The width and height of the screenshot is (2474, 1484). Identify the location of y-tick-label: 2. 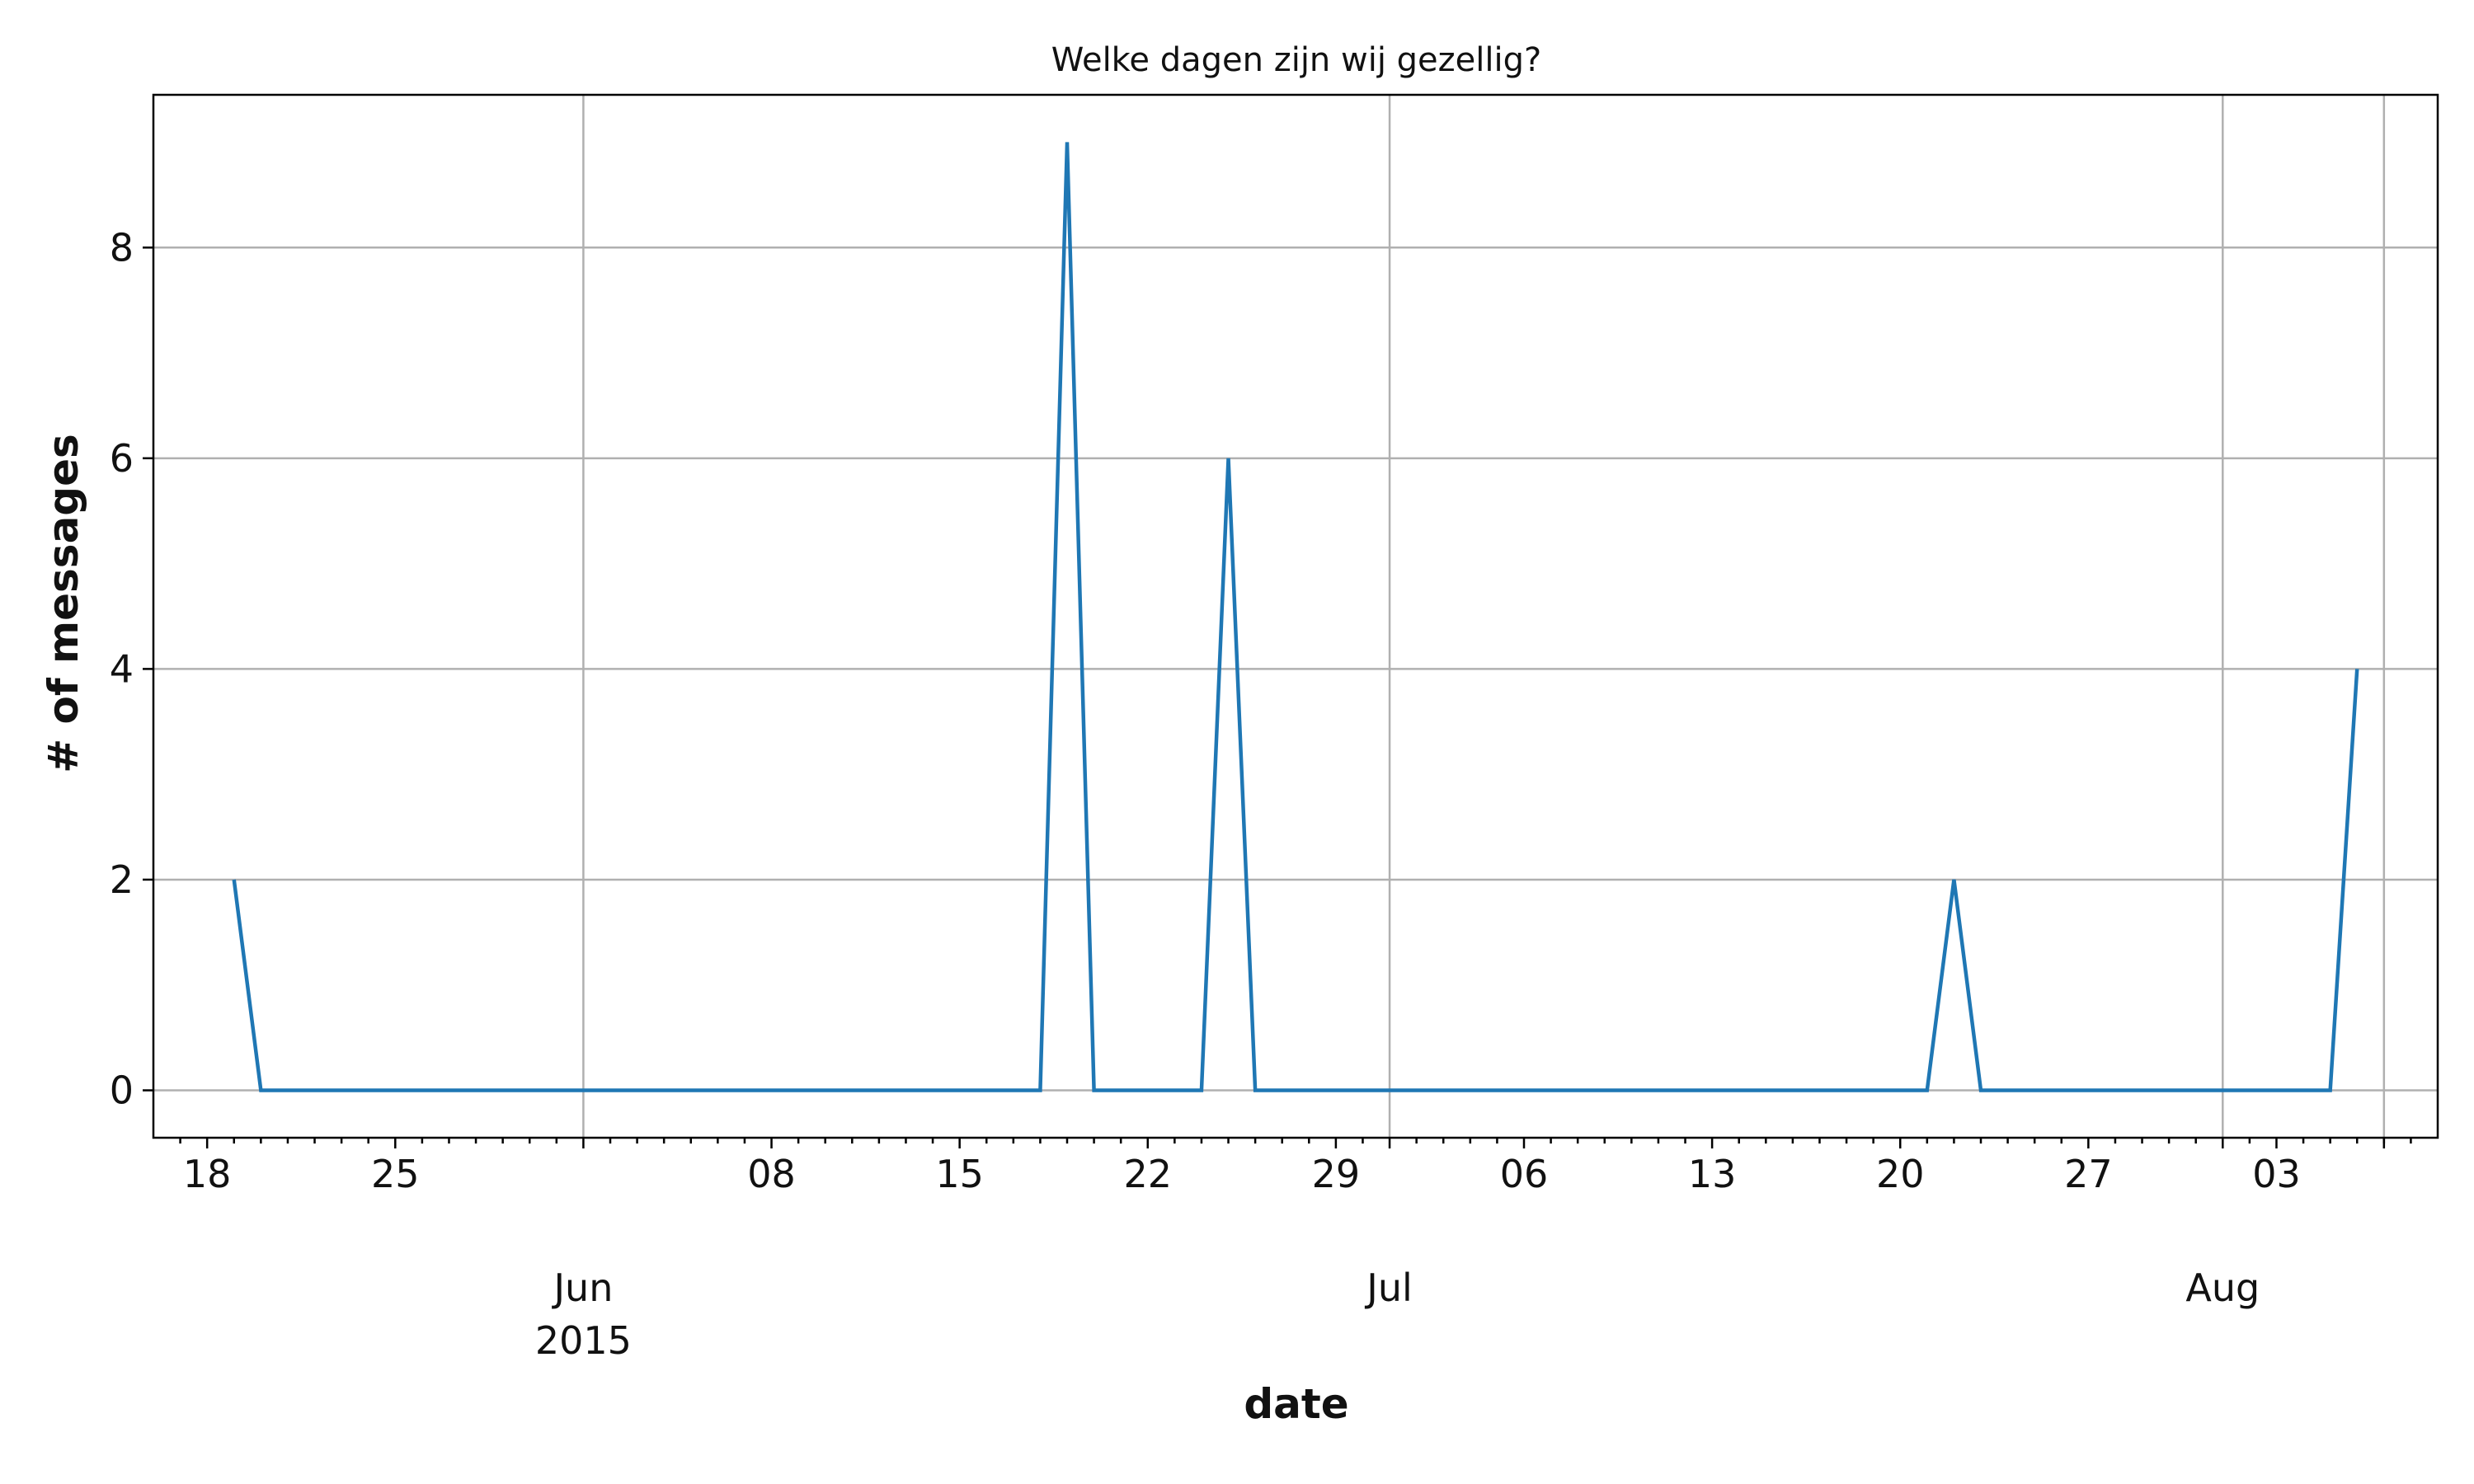
(122, 879).